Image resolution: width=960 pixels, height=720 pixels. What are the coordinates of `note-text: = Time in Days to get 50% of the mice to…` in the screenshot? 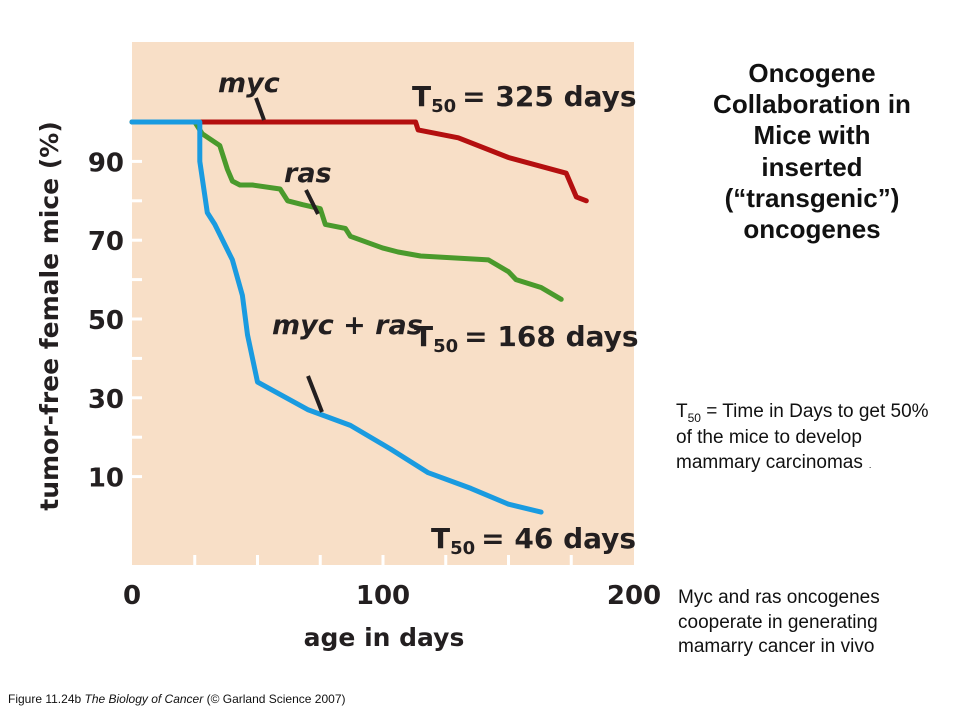 It's located at (802, 437).